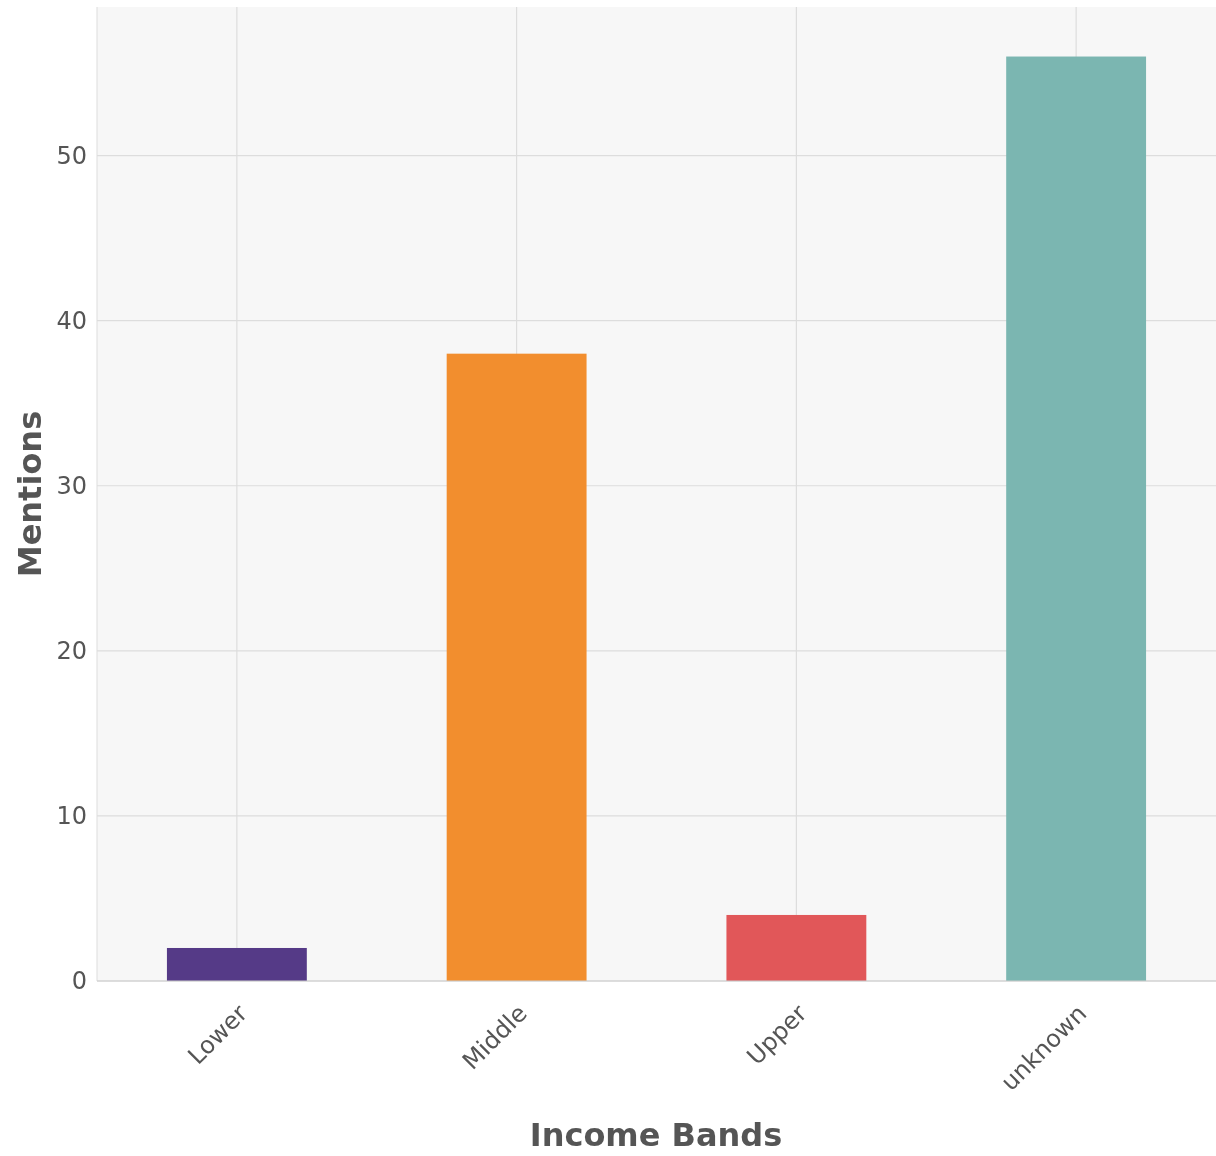  I want to click on y-axis-title: Mentions, so click(30, 494).